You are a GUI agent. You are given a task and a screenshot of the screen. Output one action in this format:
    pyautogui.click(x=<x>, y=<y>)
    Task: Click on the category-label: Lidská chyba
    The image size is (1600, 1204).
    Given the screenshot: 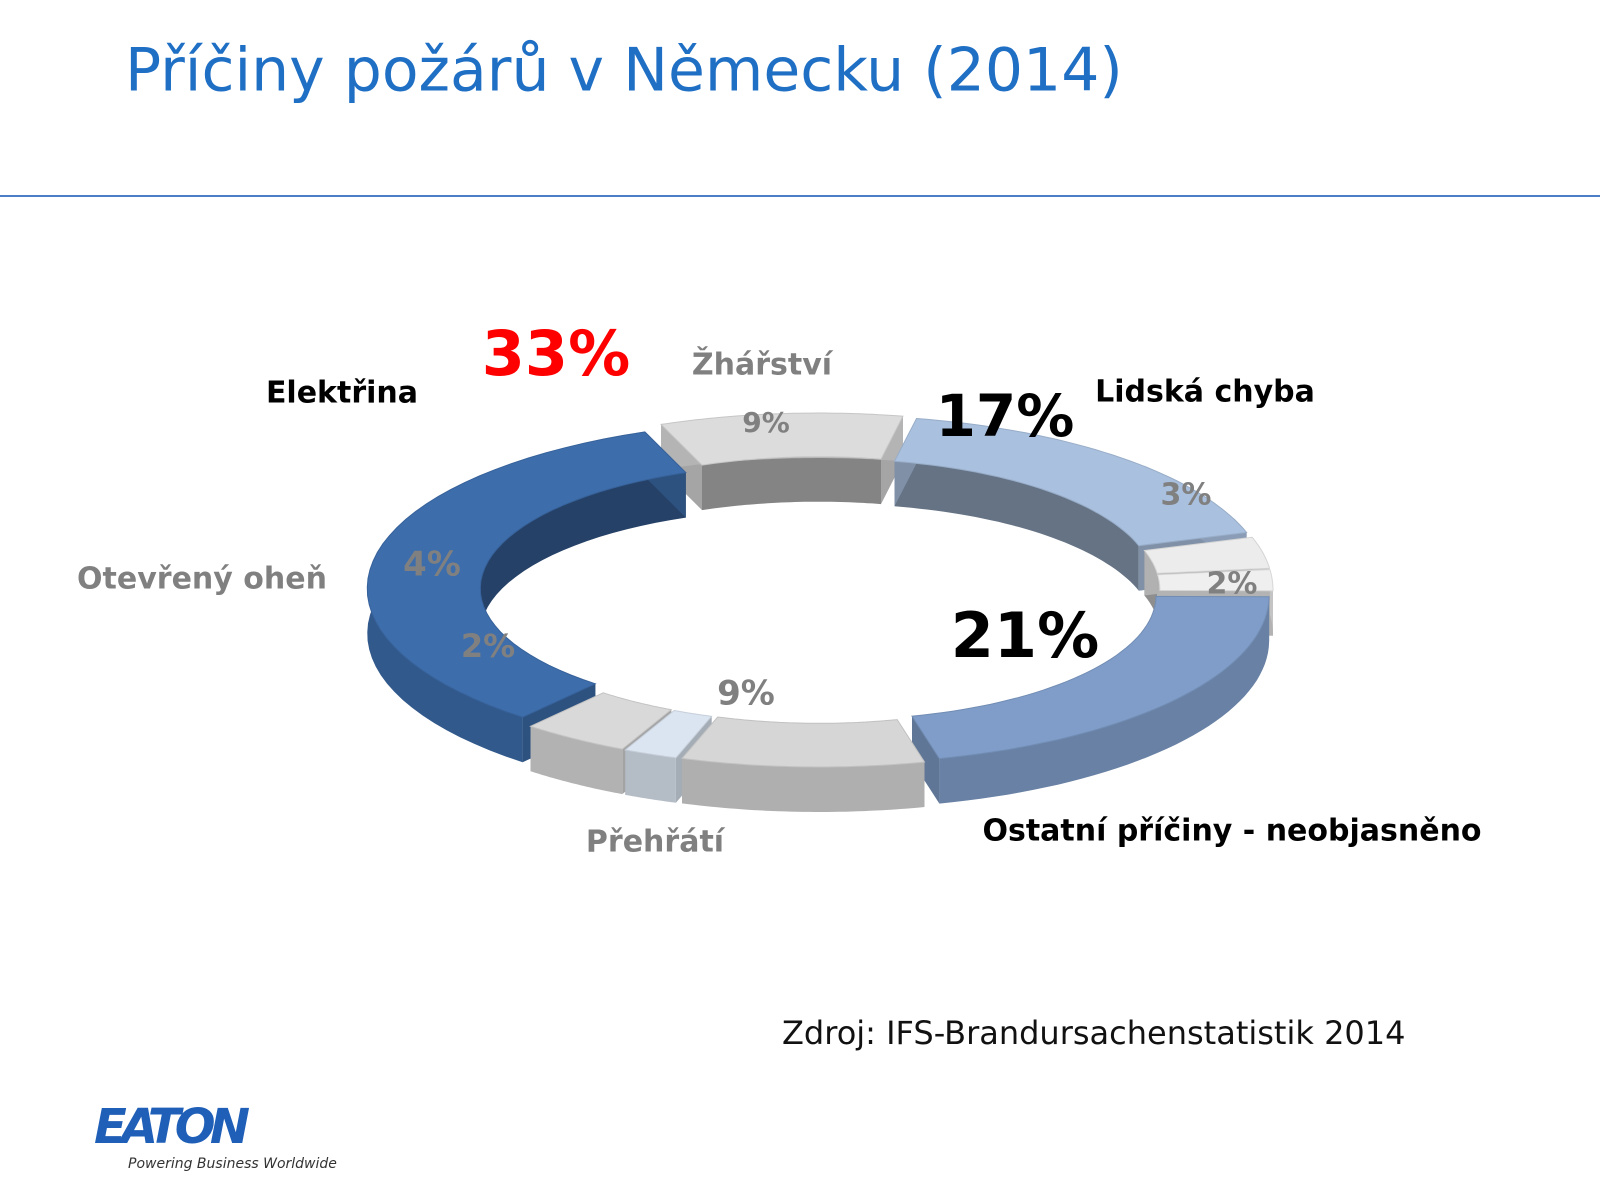 What is the action you would take?
    pyautogui.click(x=1205, y=392)
    